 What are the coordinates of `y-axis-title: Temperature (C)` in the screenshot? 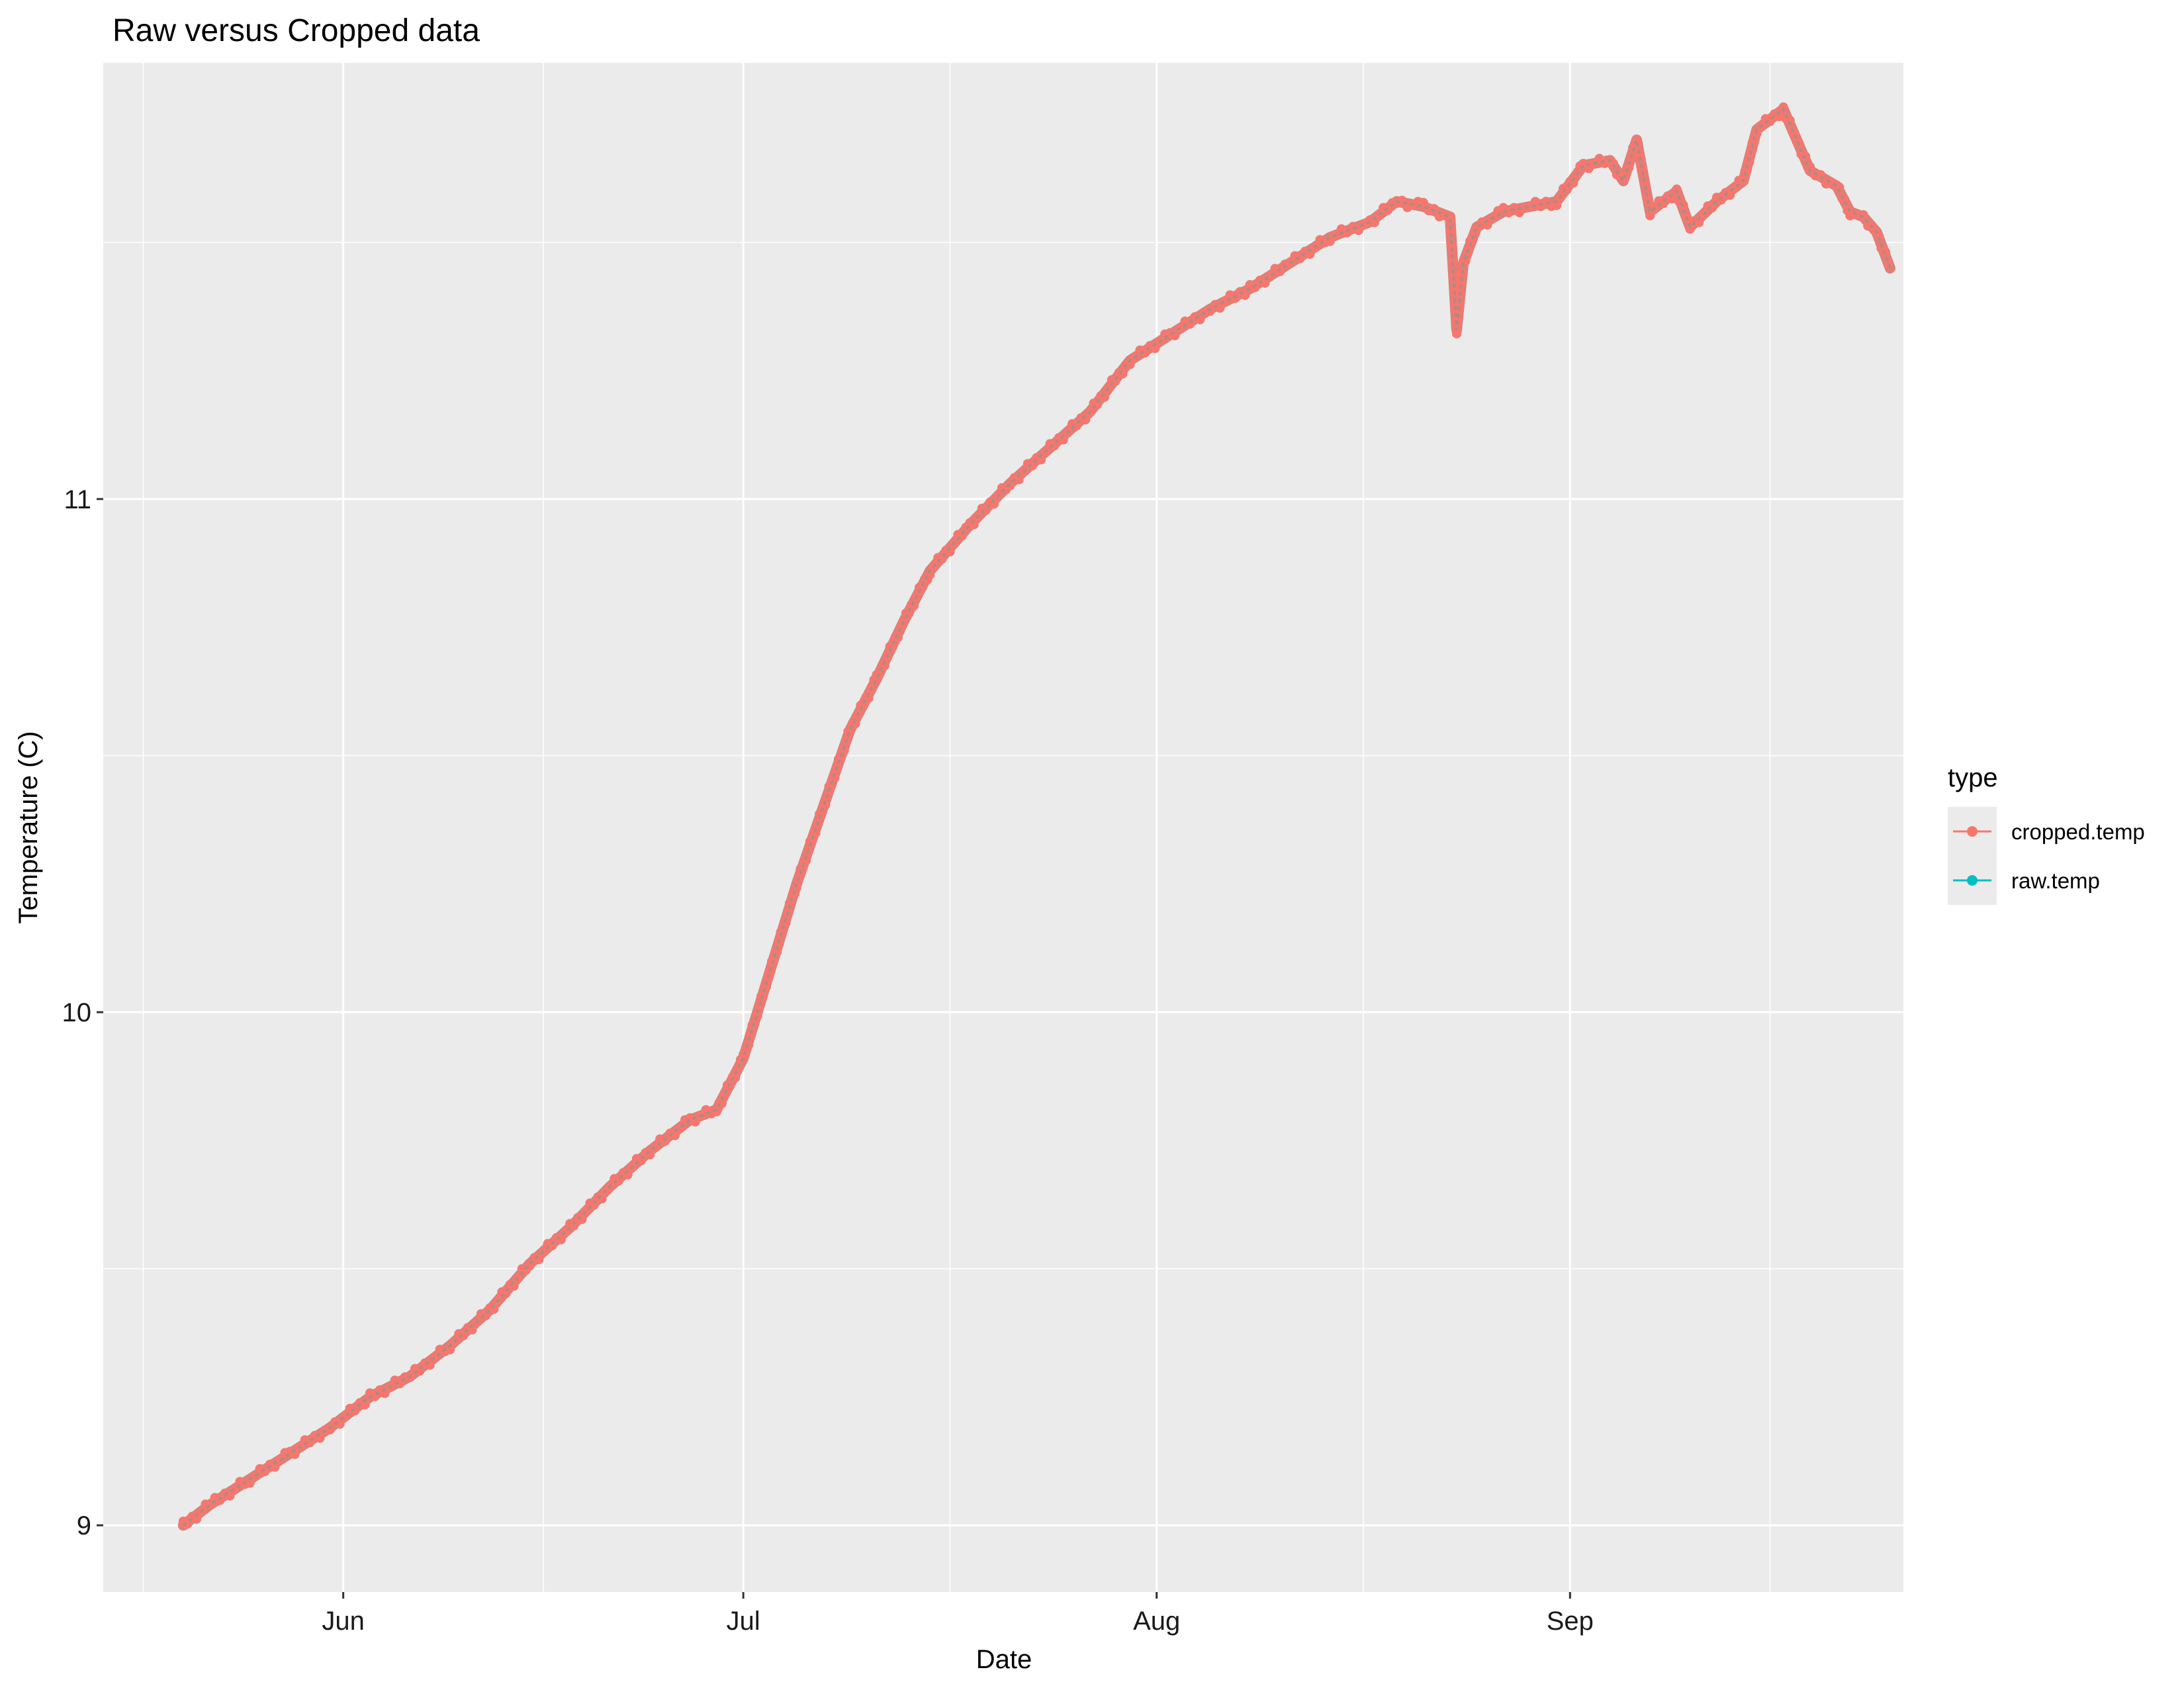 It's located at (28, 827).